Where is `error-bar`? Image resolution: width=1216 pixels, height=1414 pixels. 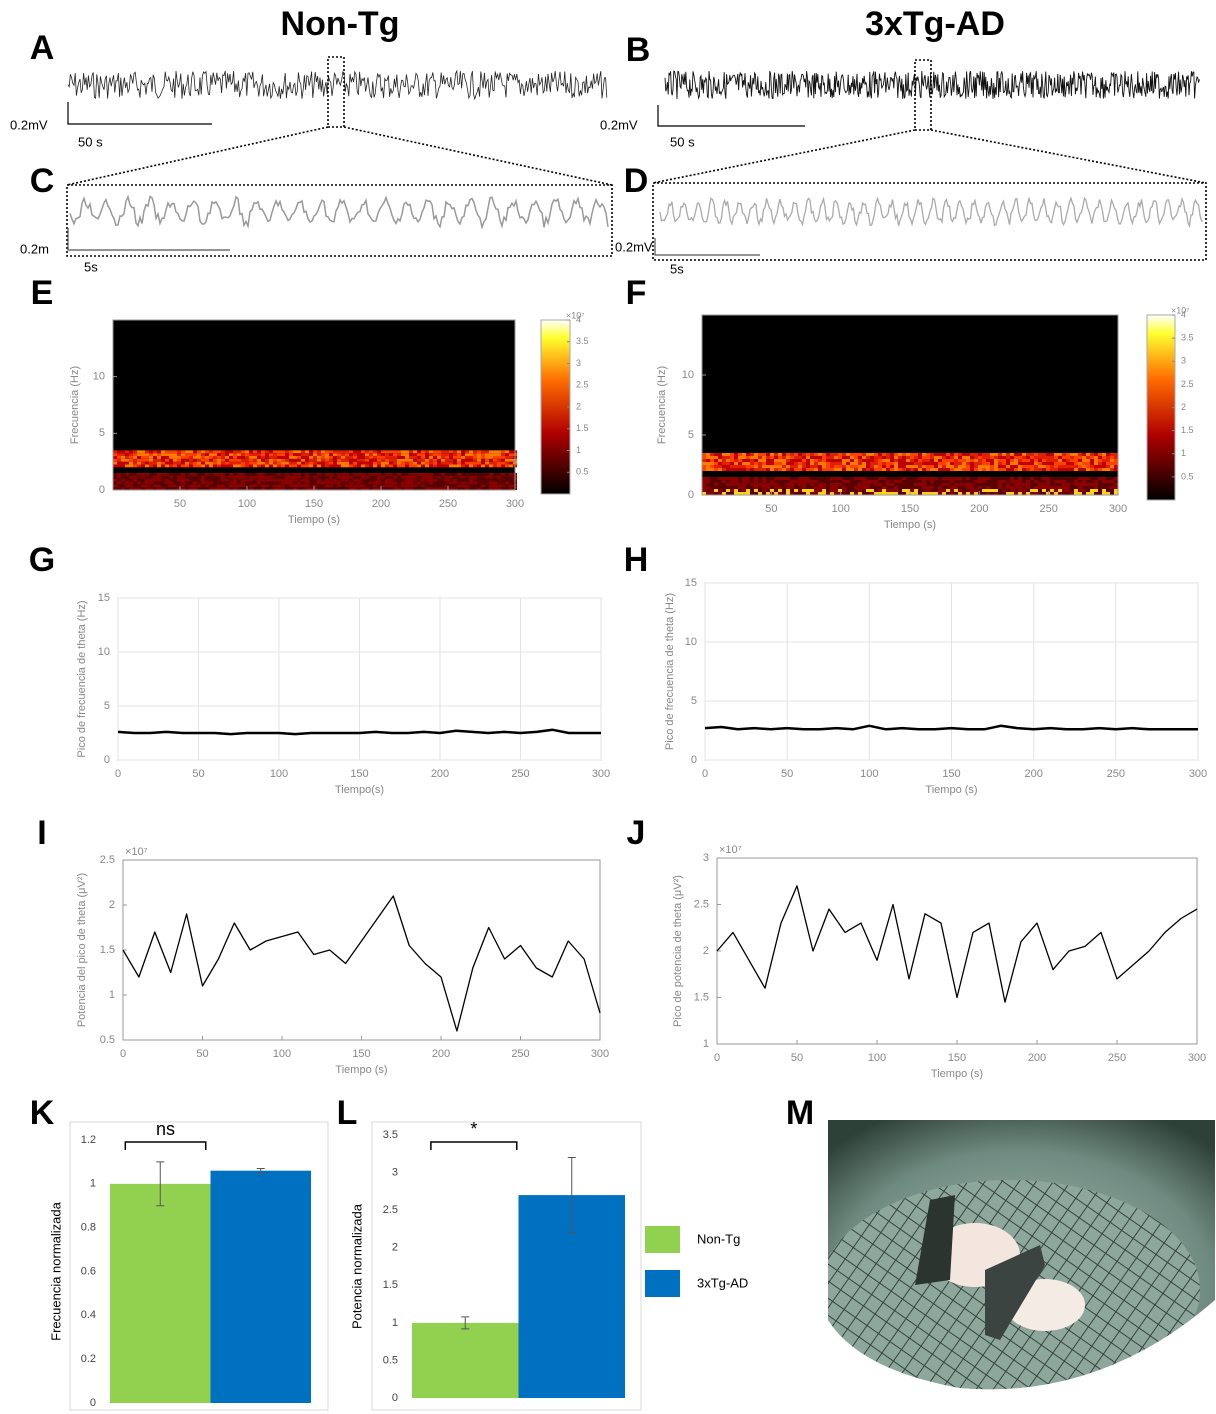
error-bar is located at coordinates (465, 1323).